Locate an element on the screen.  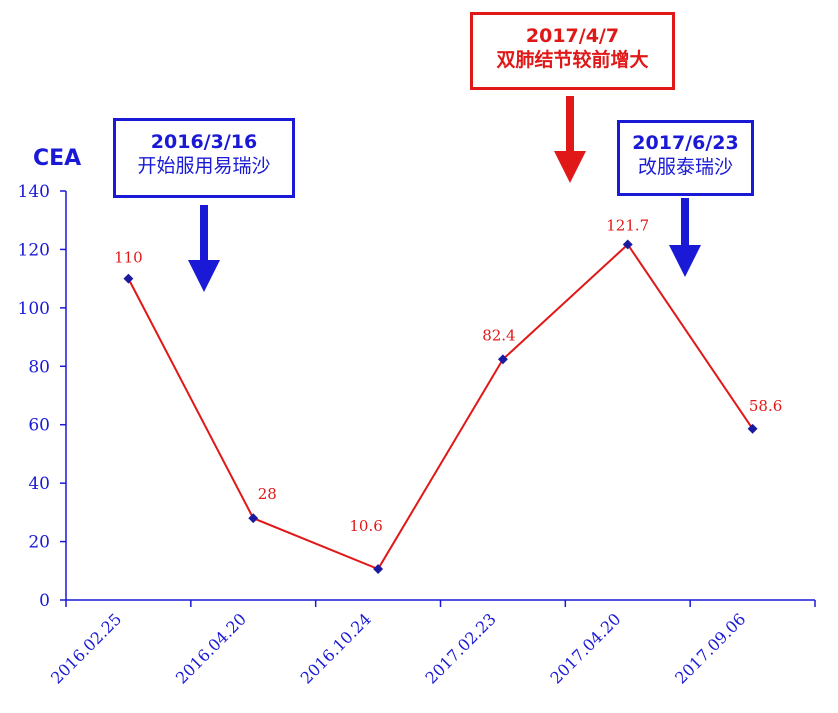
y-tick-label: 140 is located at coordinates (34, 192).